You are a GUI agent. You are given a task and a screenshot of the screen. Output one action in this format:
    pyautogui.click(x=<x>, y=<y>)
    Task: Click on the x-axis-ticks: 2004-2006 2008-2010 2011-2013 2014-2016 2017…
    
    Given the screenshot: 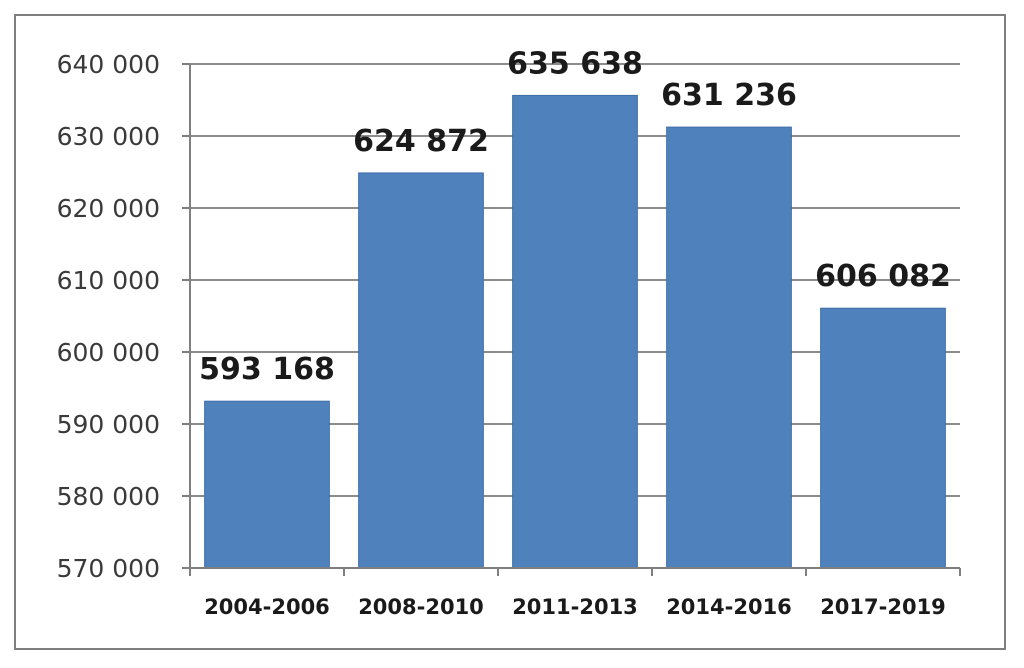 What is the action you would take?
    pyautogui.click(x=575, y=607)
    